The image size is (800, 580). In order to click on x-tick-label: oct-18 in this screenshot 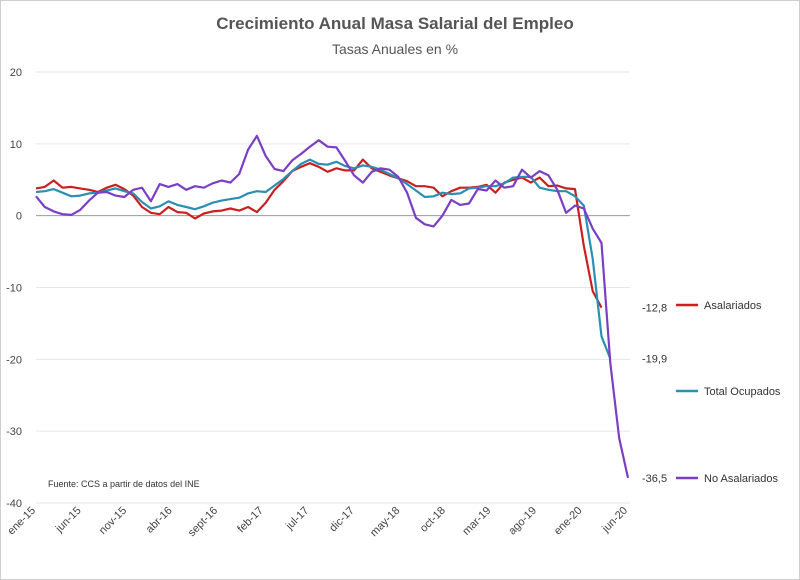, I will do `click(433, 520)`.